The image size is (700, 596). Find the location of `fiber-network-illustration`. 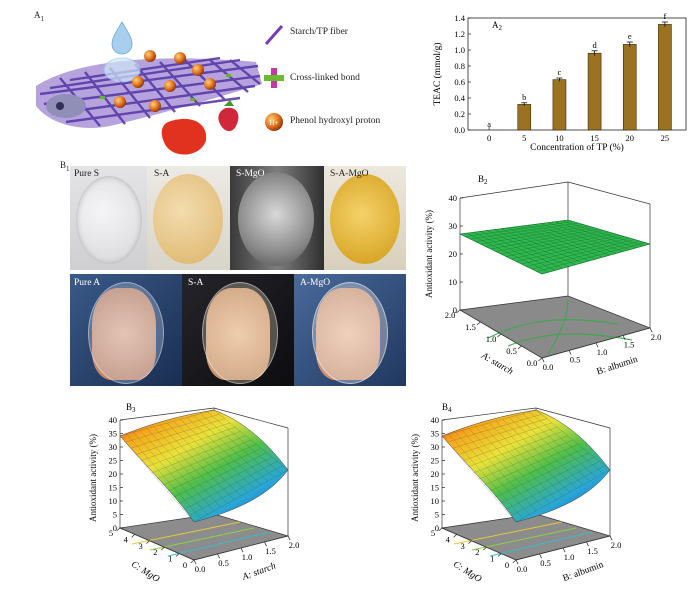

fiber-network-illustration is located at coordinates (149, 88).